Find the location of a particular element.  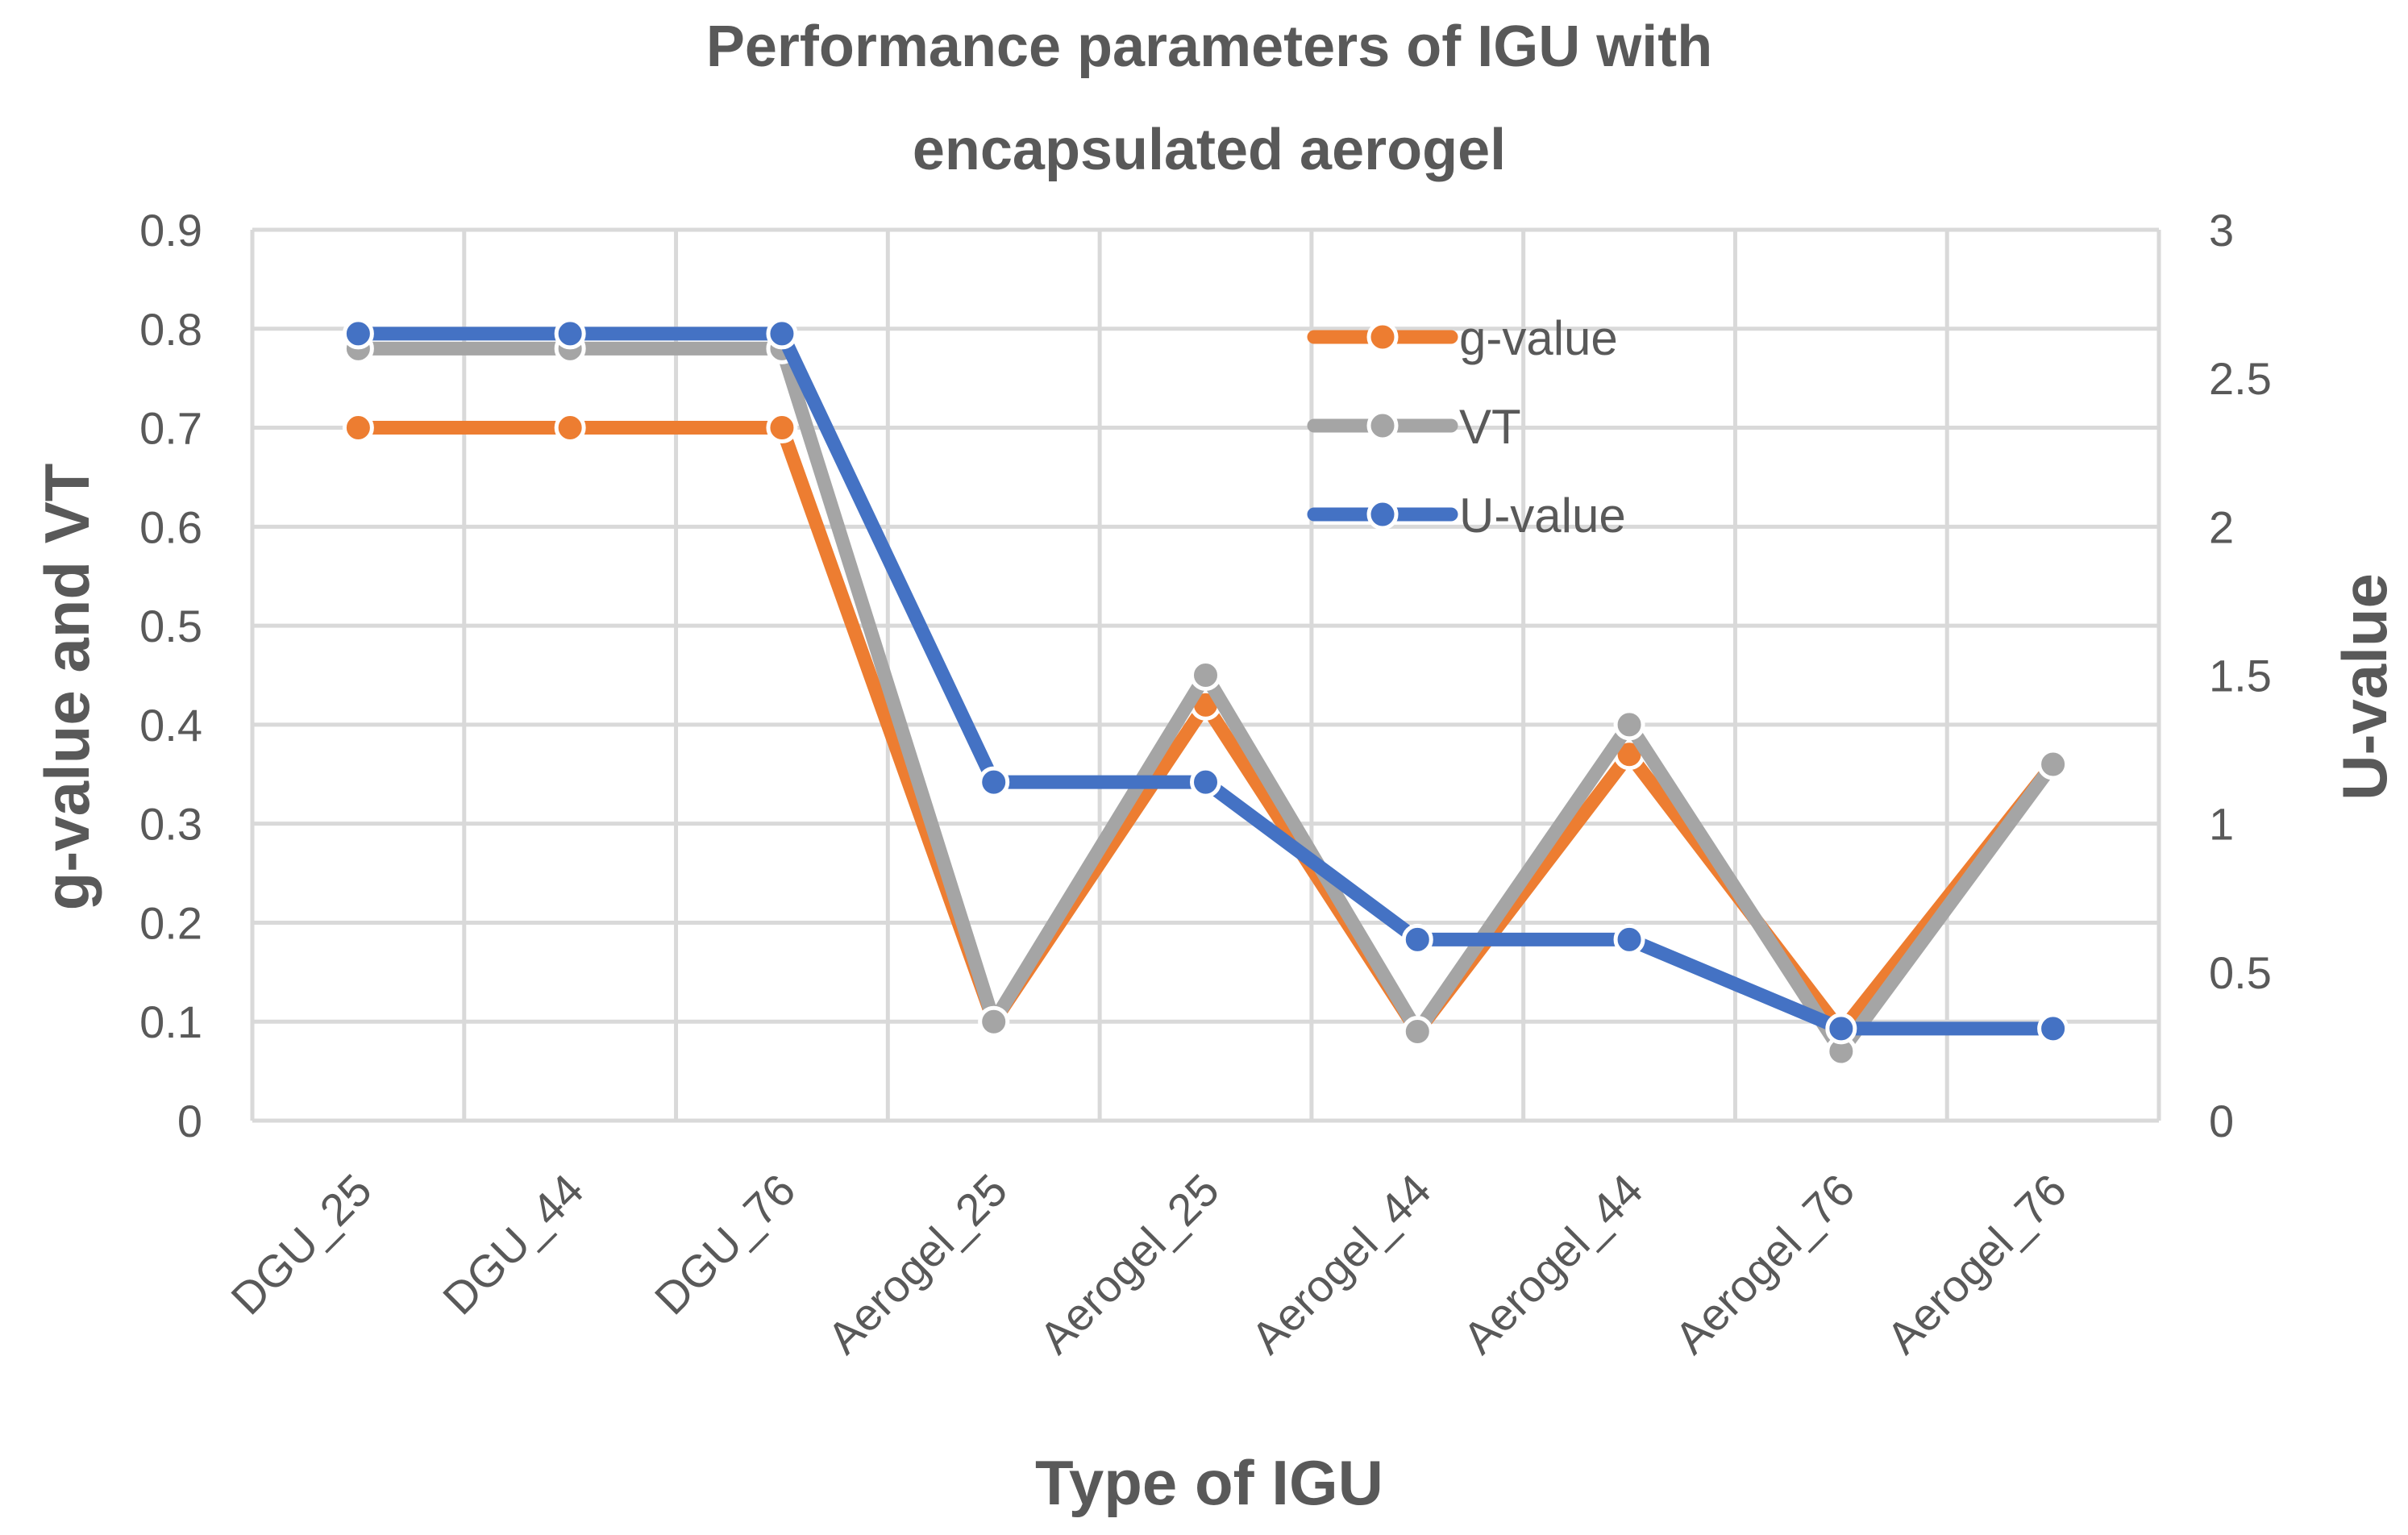

x-axis-title: Type of IGU is located at coordinates (1209, 1483).